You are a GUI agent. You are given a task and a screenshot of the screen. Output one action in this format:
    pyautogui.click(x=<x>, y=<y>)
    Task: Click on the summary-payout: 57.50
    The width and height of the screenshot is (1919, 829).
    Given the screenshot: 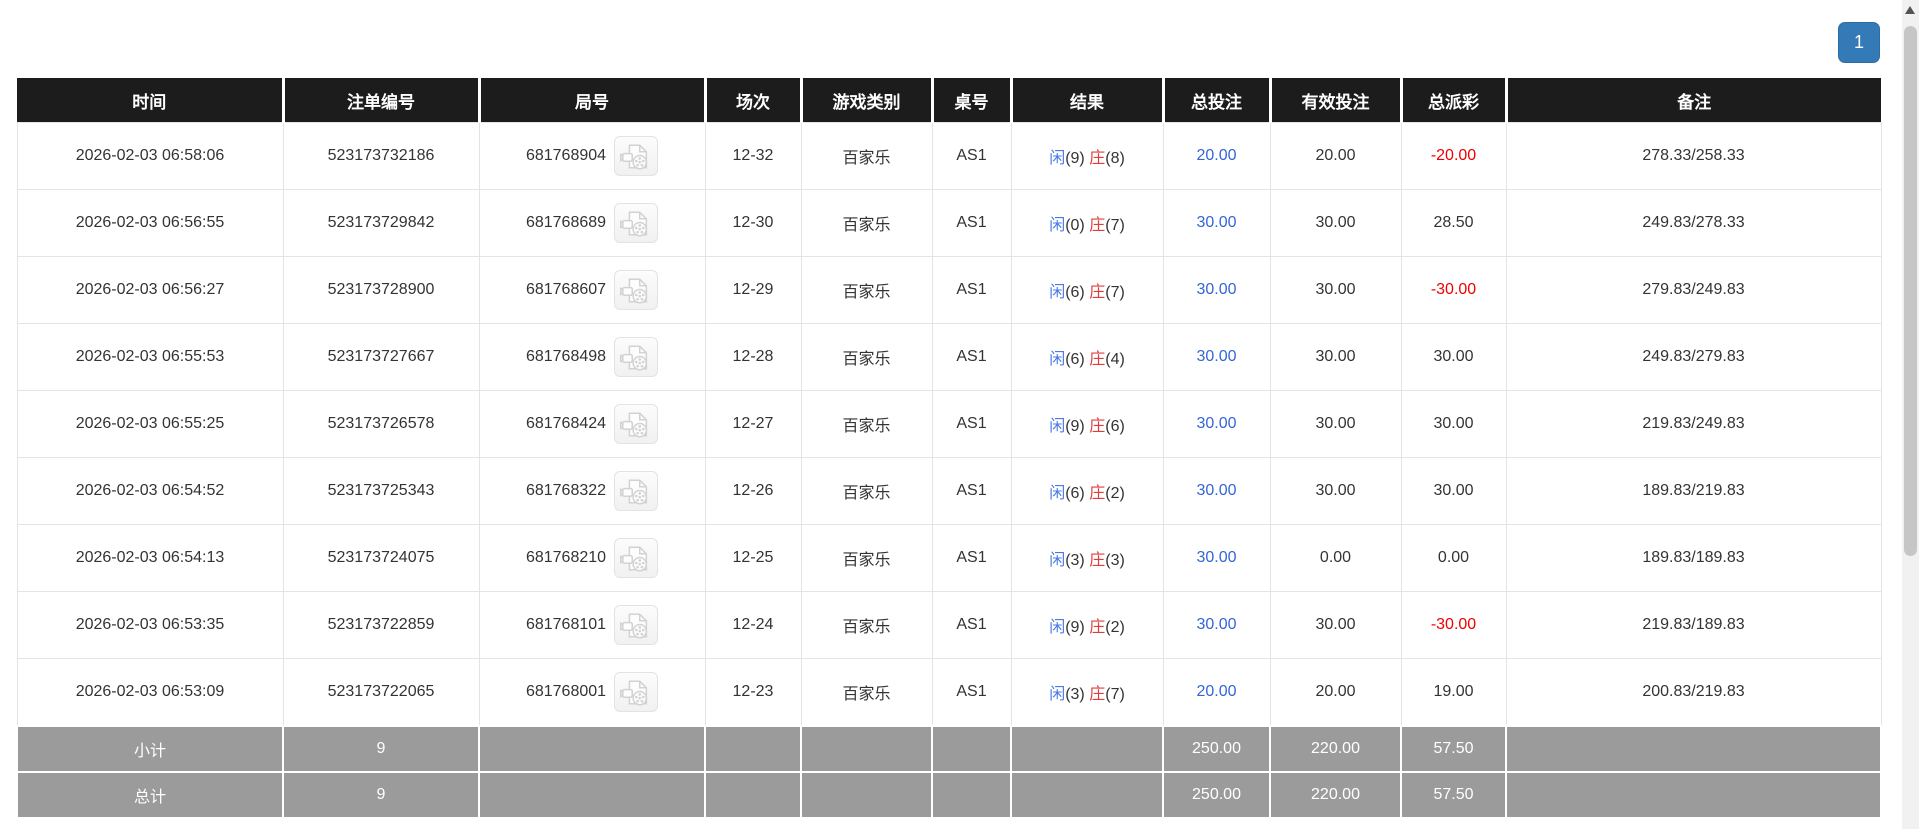 What is the action you would take?
    pyautogui.click(x=1453, y=795)
    